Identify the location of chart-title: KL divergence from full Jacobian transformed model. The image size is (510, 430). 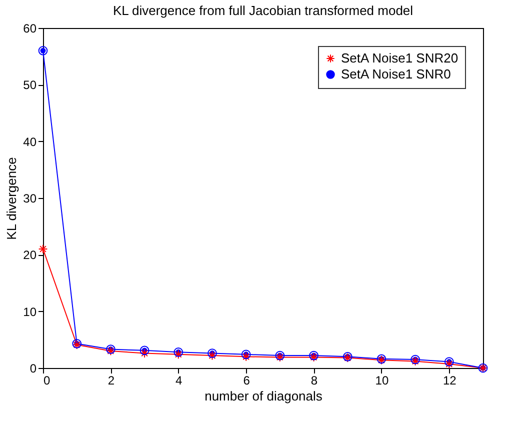
(263, 10).